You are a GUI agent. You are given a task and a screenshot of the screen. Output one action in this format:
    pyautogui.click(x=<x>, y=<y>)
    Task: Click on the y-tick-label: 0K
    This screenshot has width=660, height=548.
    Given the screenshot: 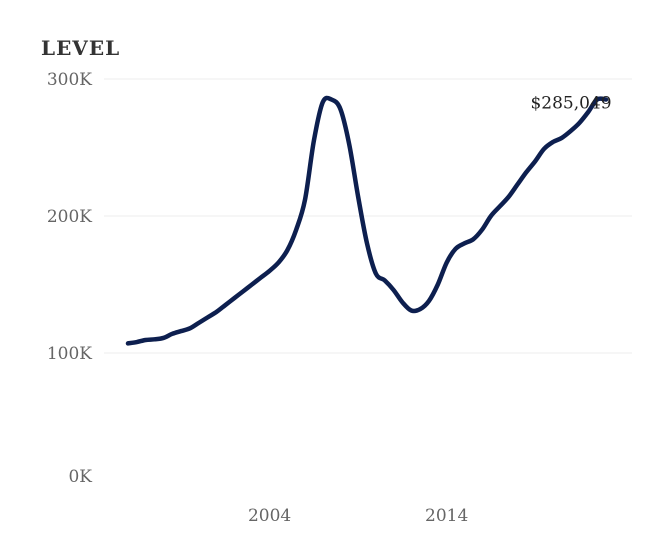 What is the action you would take?
    pyautogui.click(x=80, y=477)
    